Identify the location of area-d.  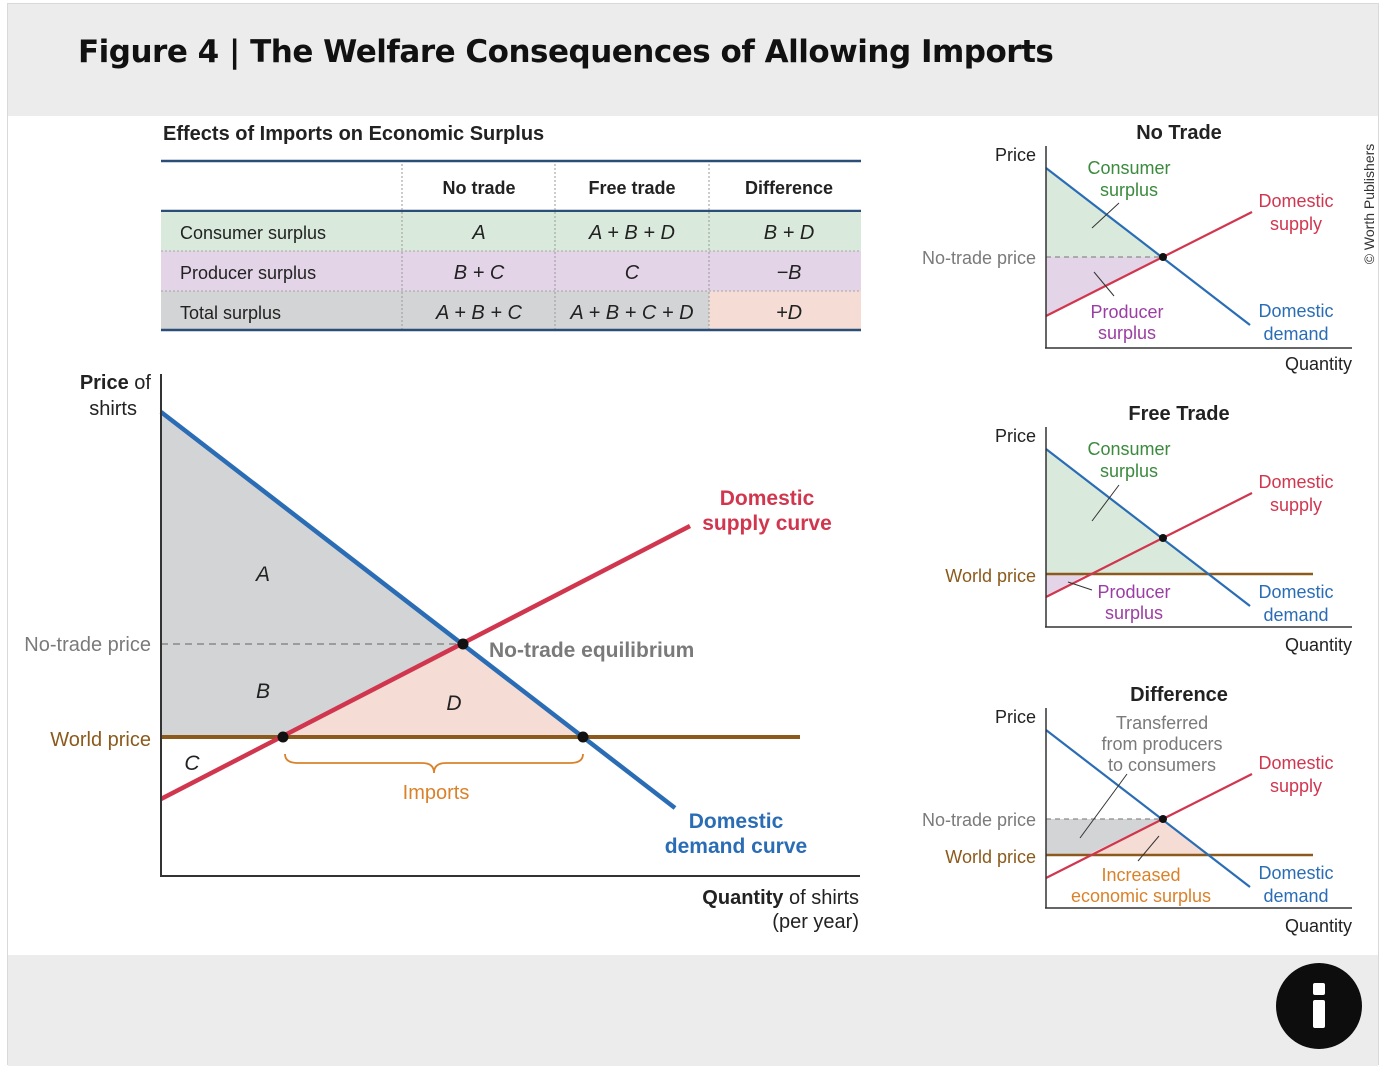
(433, 690).